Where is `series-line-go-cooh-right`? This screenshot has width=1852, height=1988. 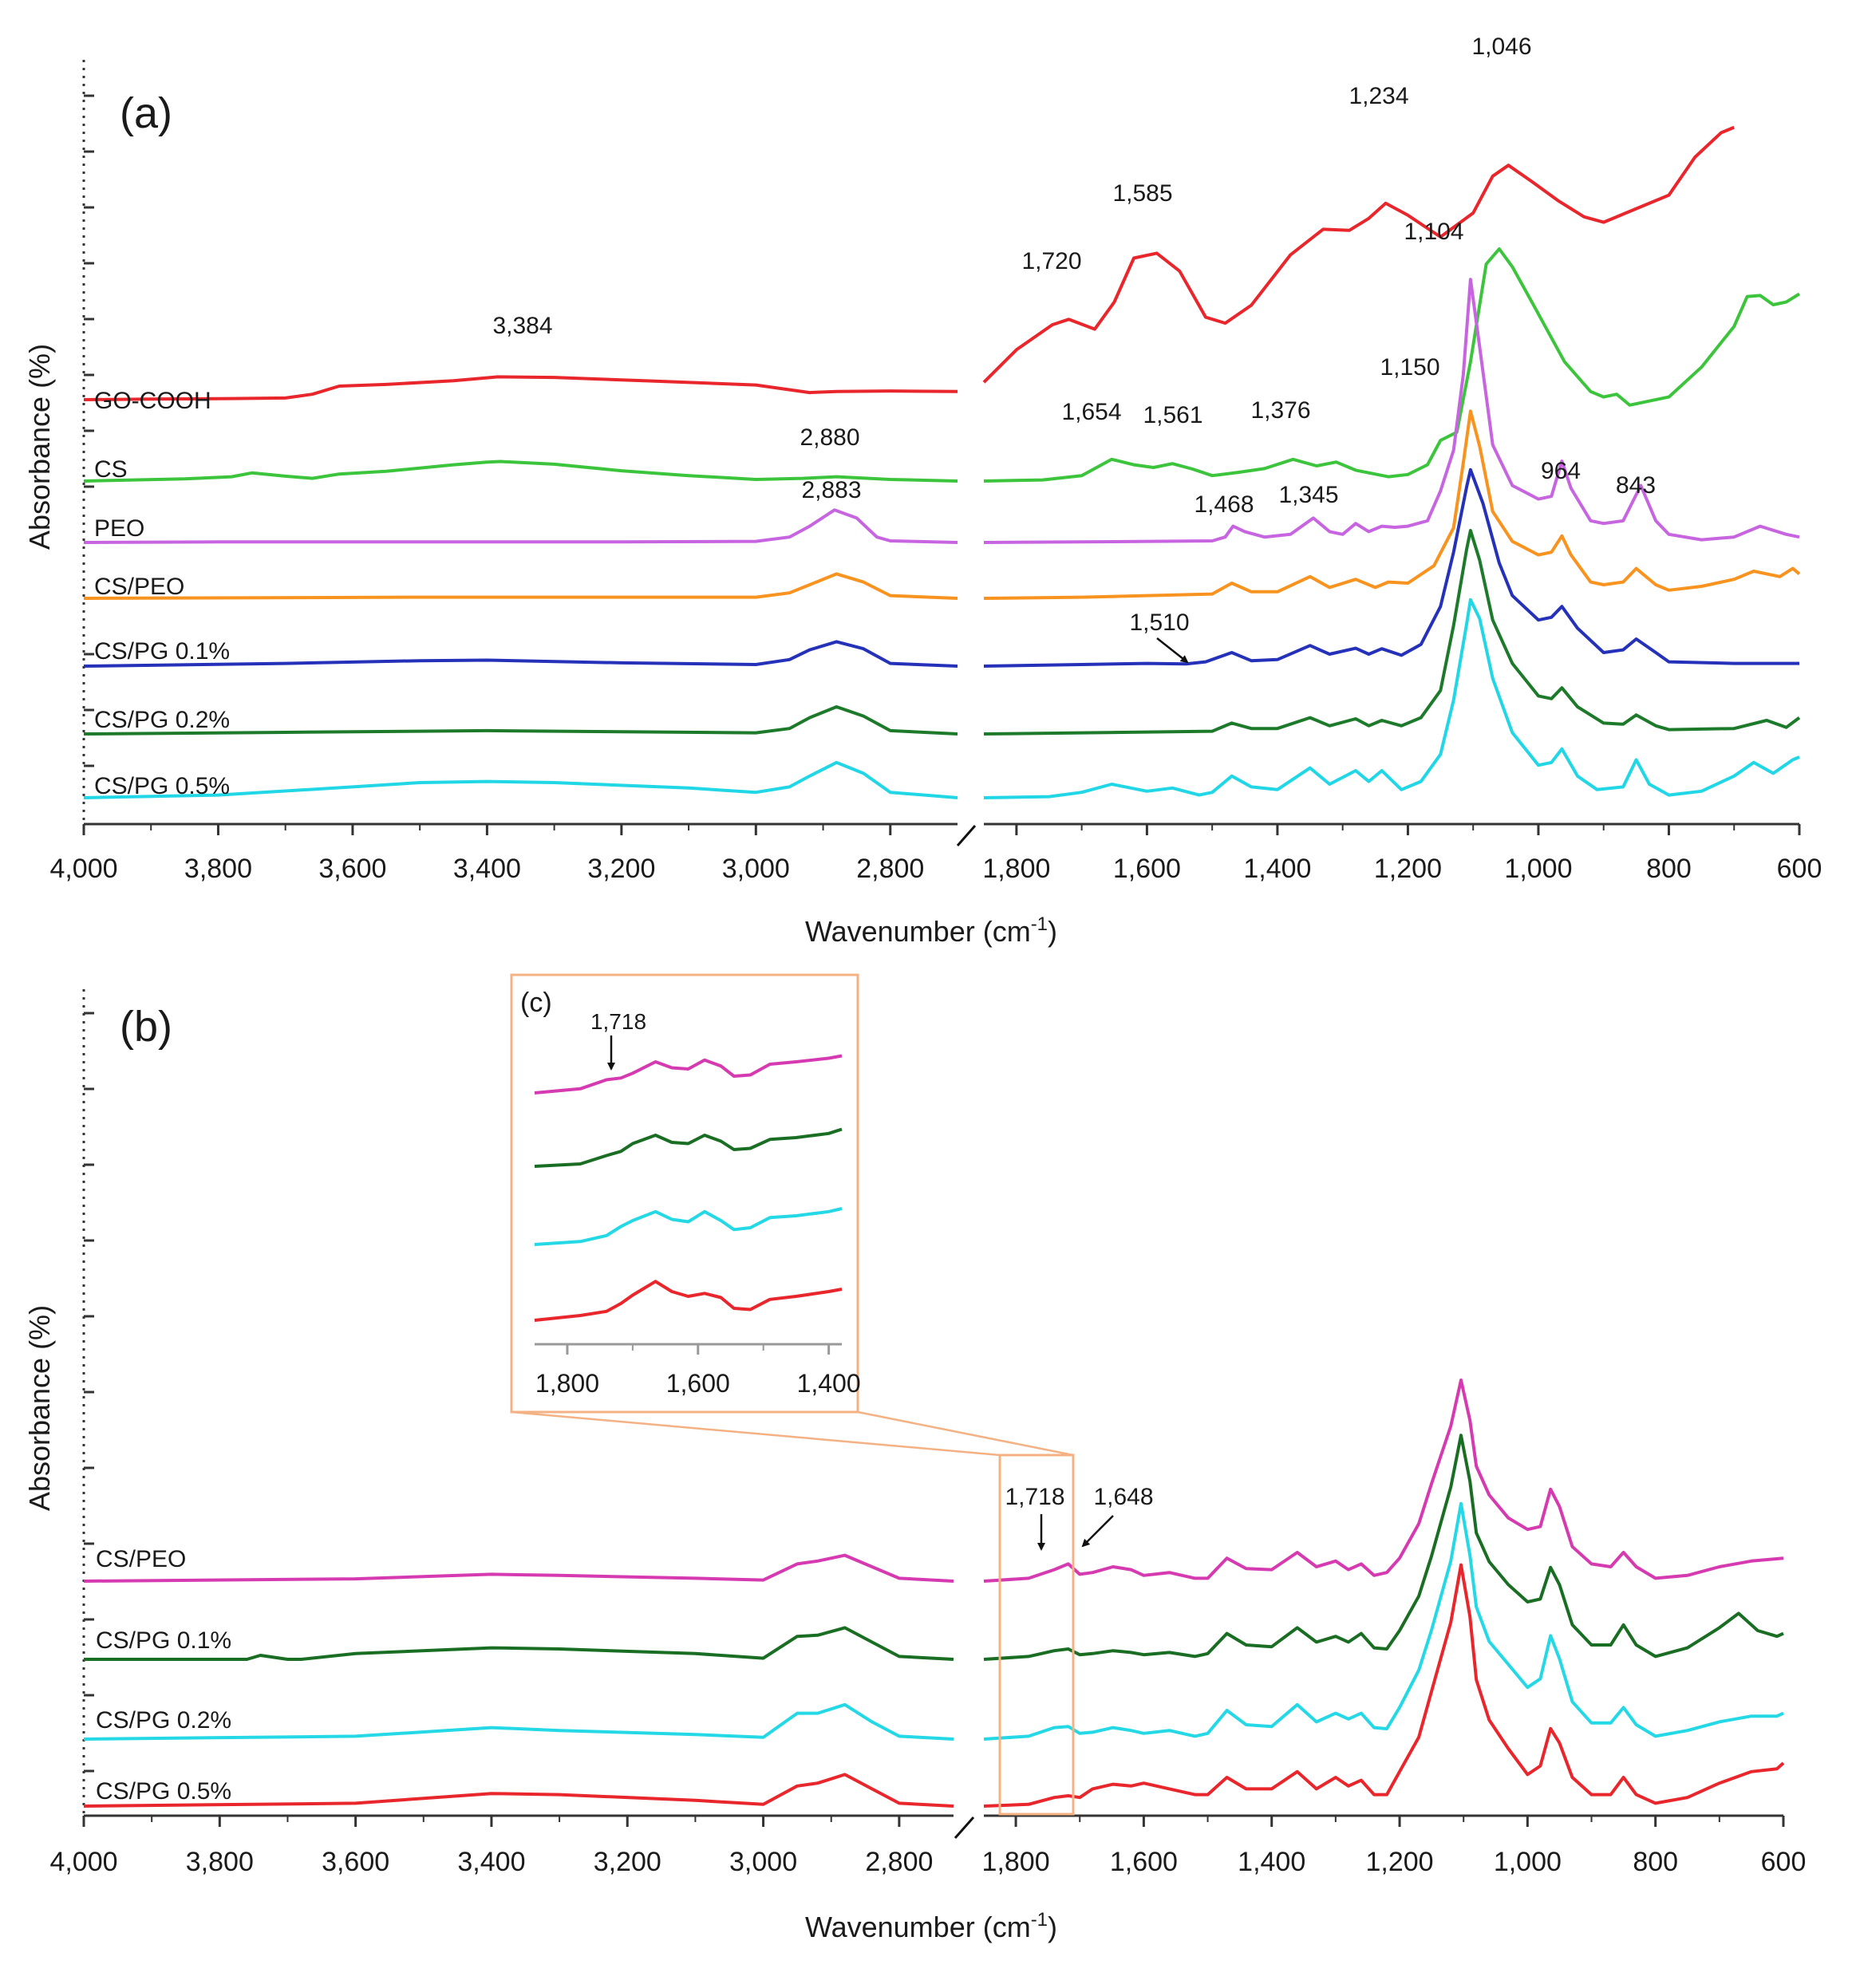
series-line-go-cooh-right is located at coordinates (1358, 254).